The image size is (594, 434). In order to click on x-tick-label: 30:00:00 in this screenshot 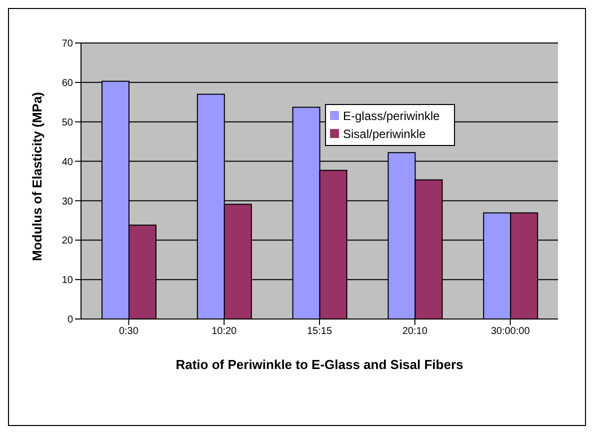, I will do `click(510, 332)`.